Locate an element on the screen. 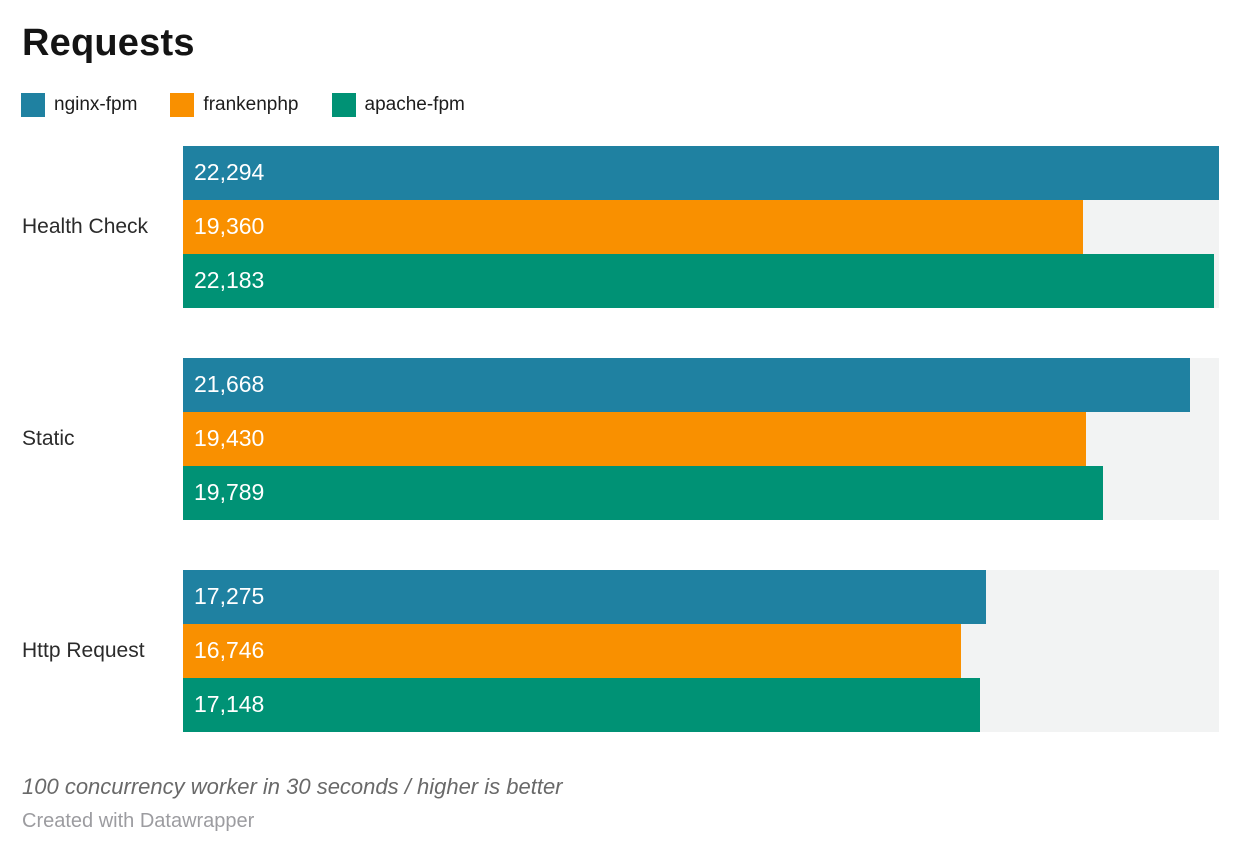  bar-apache-fpm-http-request: 17,148 is located at coordinates (581, 704).